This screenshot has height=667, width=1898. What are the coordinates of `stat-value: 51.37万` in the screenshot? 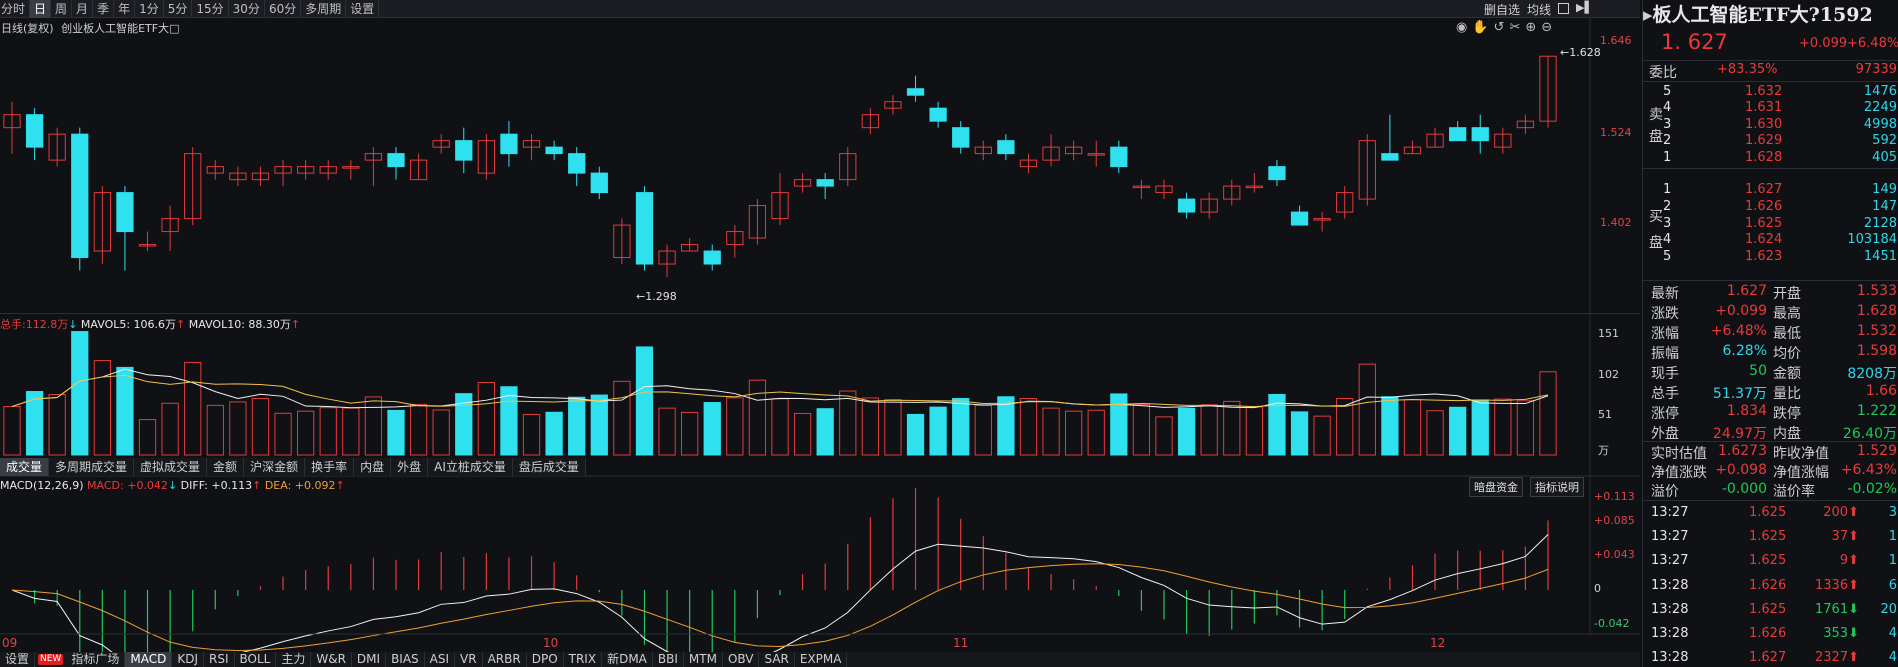 It's located at (1739, 394).